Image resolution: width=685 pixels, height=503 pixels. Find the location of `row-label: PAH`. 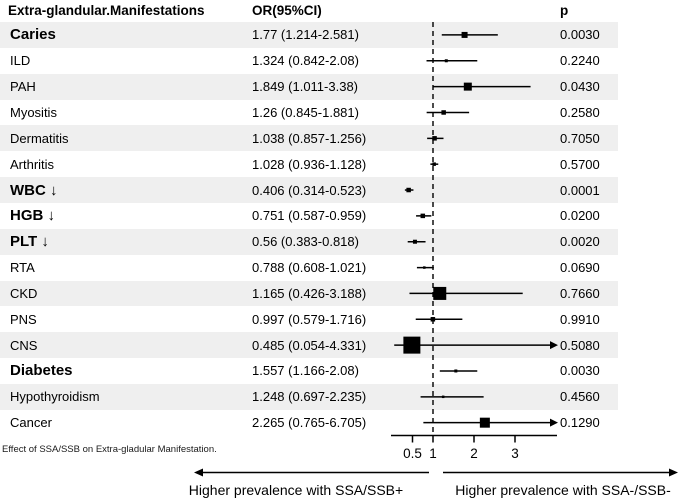

row-label: PAH is located at coordinates (23, 87).